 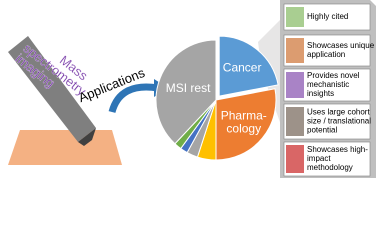 What do you see at coordinates (330, 167) in the screenshot?
I see `criterion-text: methodology` at bounding box center [330, 167].